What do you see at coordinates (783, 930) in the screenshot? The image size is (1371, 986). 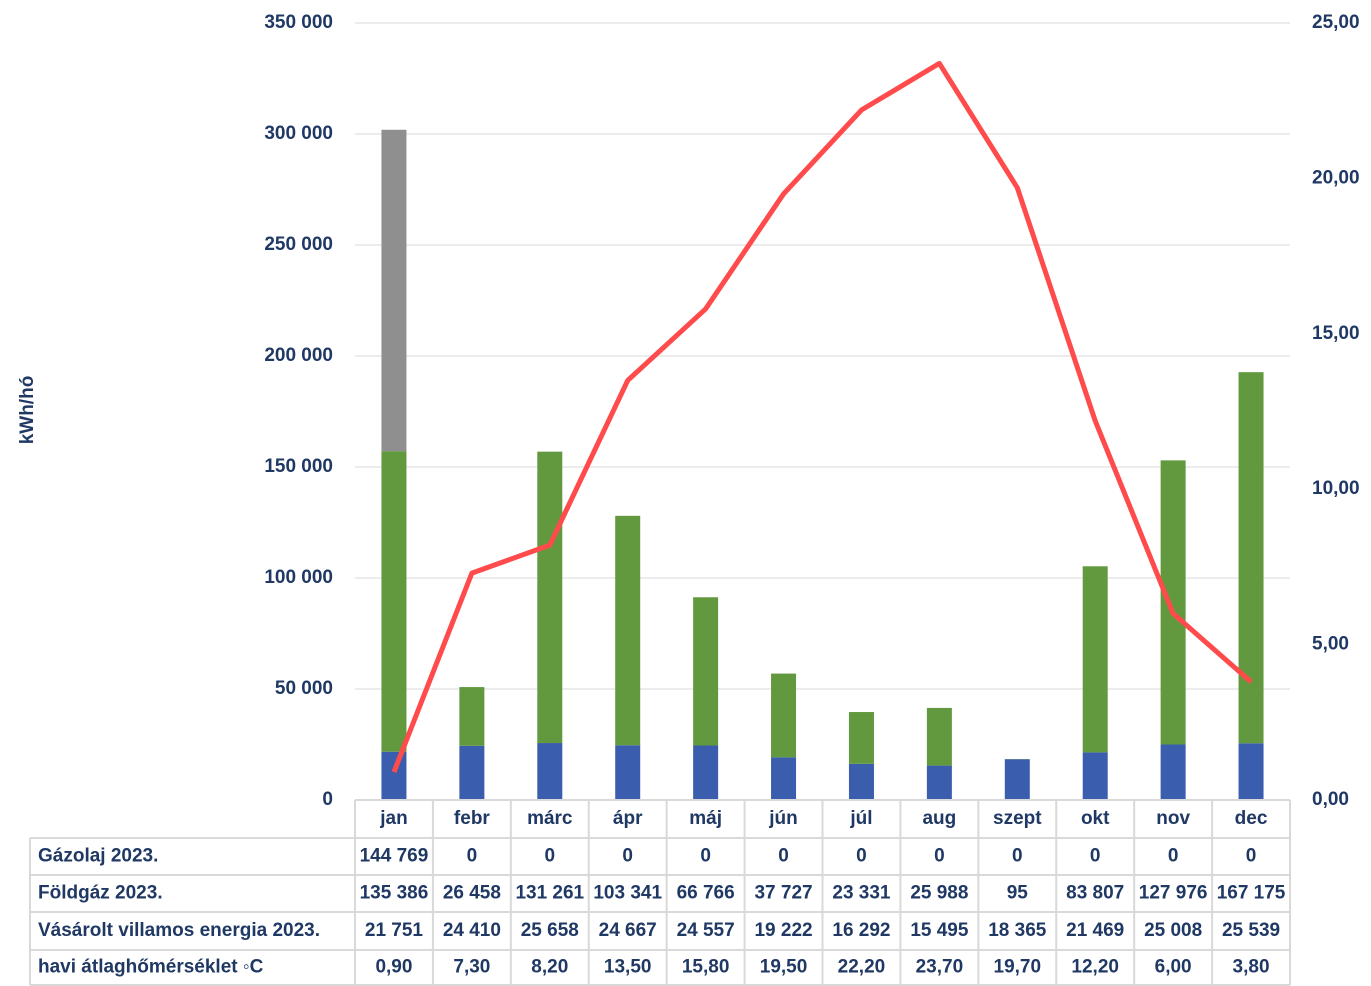 I see `table-cell: 19 222` at bounding box center [783, 930].